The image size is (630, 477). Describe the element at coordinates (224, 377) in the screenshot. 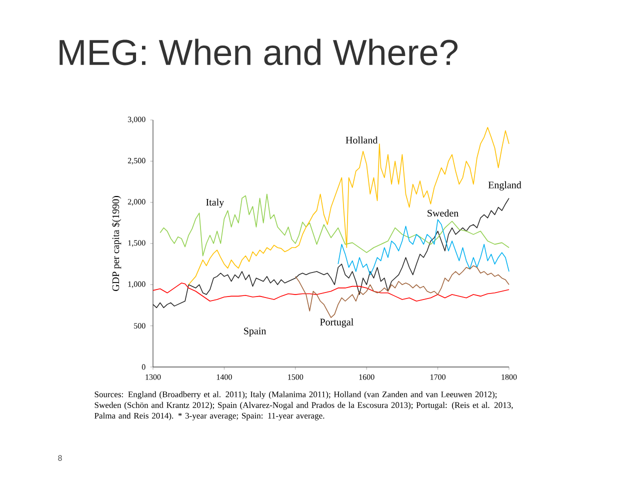

I see `x-tick-label: 1400` at that location.